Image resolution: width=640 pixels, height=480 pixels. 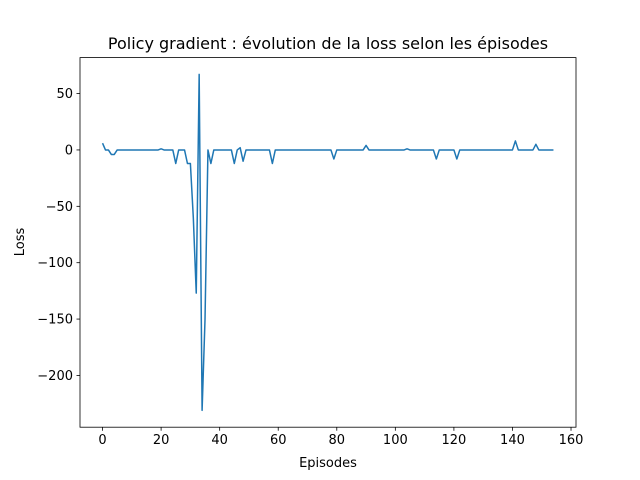 What do you see at coordinates (59, 207) in the screenshot?
I see `y-tick-label: −50` at bounding box center [59, 207].